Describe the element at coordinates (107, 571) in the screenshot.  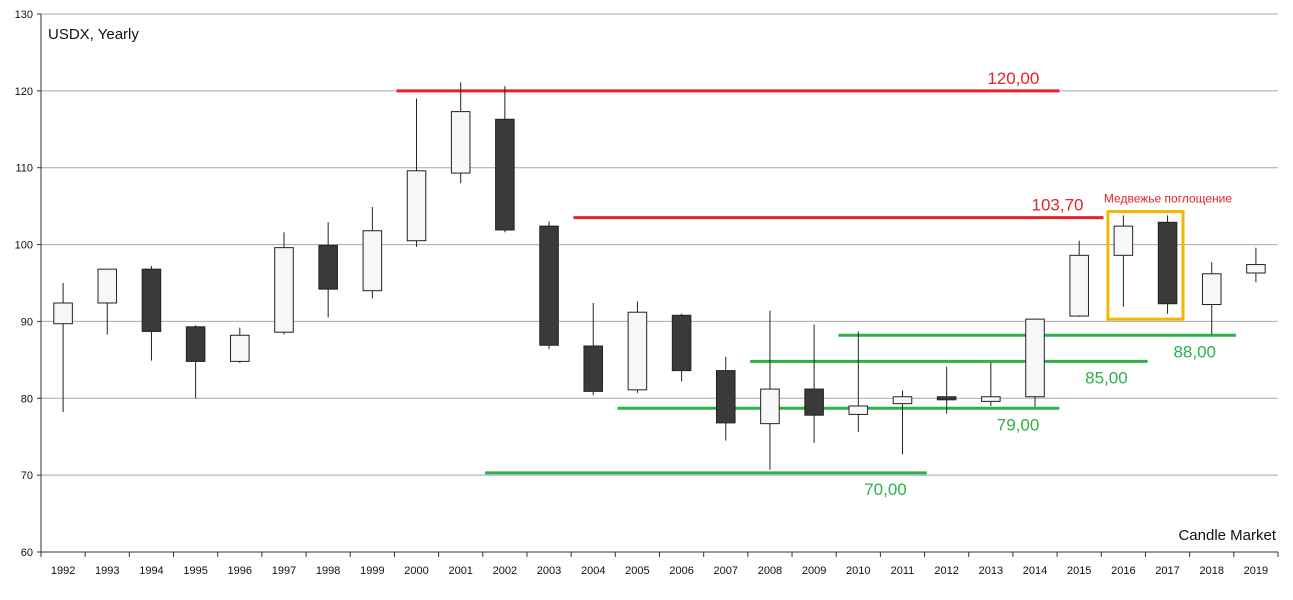
I see `x-tick-label: 1993` at that location.